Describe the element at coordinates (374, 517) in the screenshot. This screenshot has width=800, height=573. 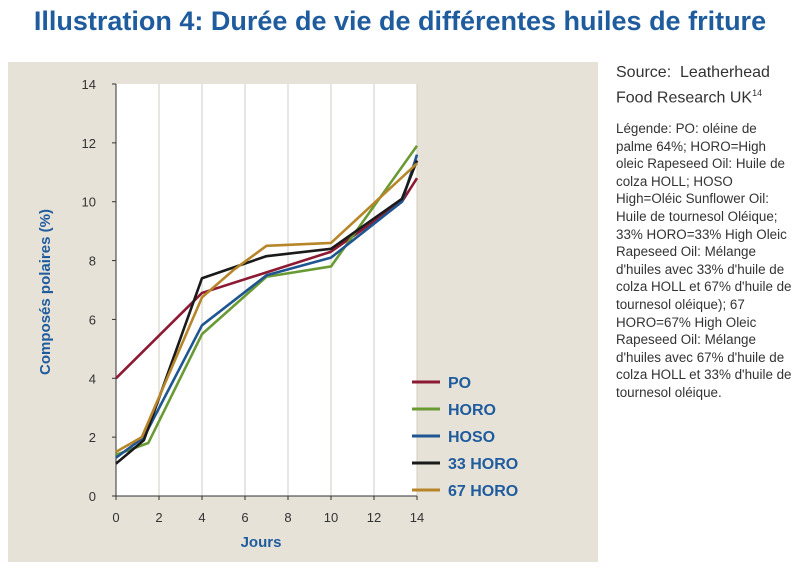
I see `x-tick-label-12: 12` at that location.